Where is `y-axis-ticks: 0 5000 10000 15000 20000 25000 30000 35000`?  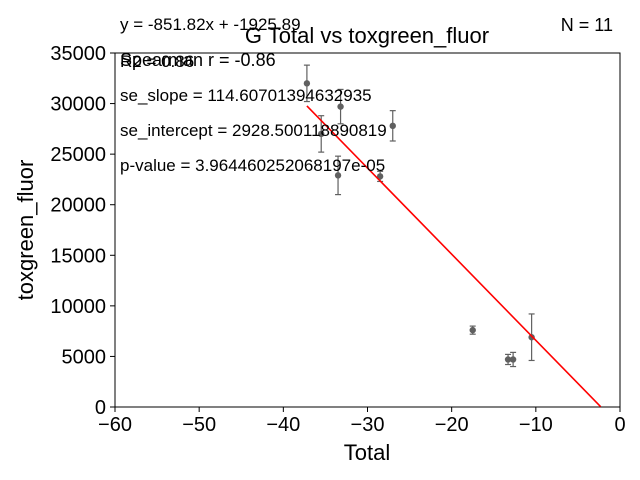 y-axis-ticks: 0 5000 10000 15000 20000 25000 30000 35000 is located at coordinates (82, 231).